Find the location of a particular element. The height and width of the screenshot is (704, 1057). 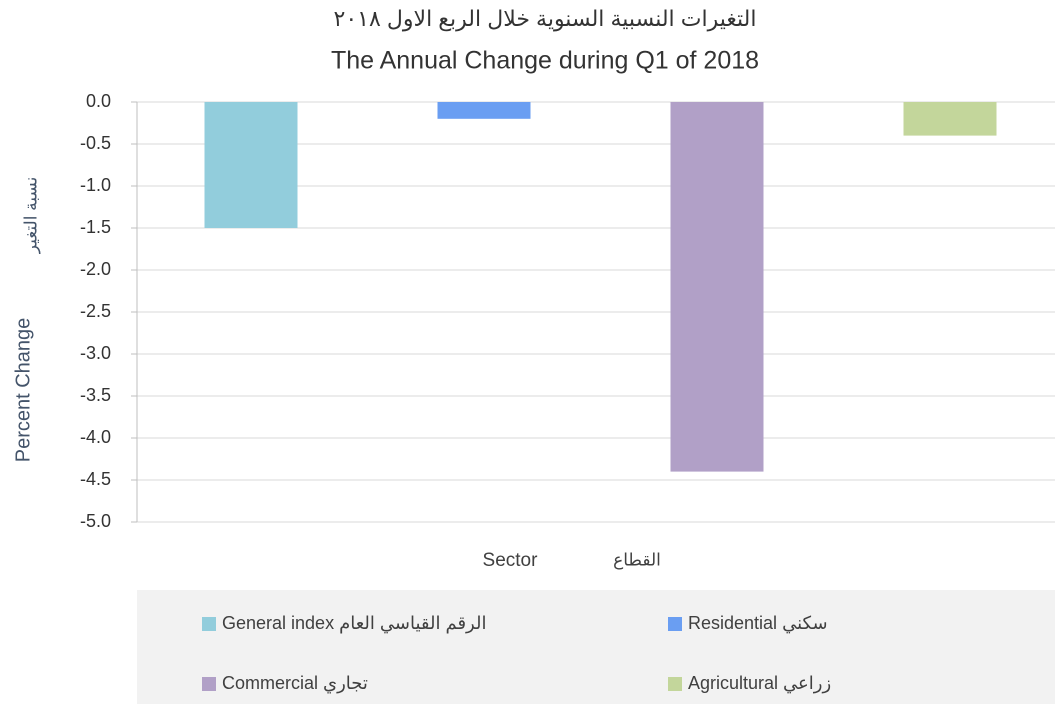

y-tick-label: -2.5 is located at coordinates (95, 311).